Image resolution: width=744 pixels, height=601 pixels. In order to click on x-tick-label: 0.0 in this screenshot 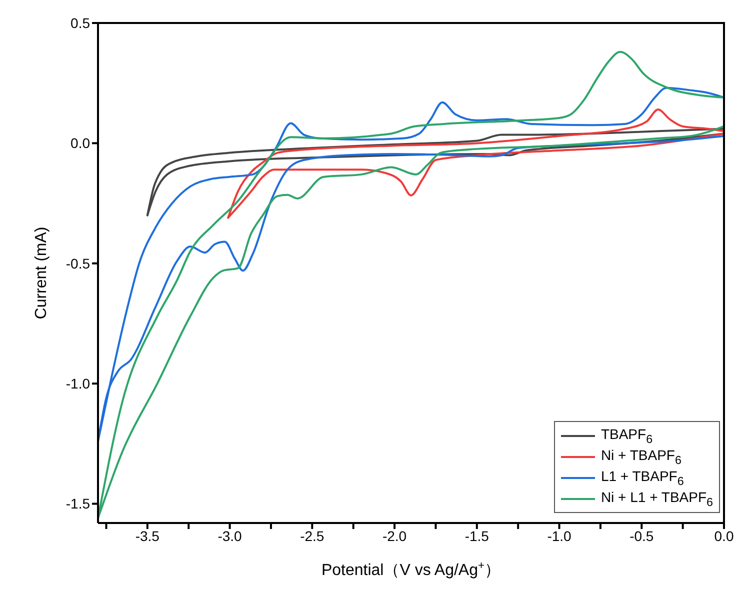, I will do `click(724, 536)`.